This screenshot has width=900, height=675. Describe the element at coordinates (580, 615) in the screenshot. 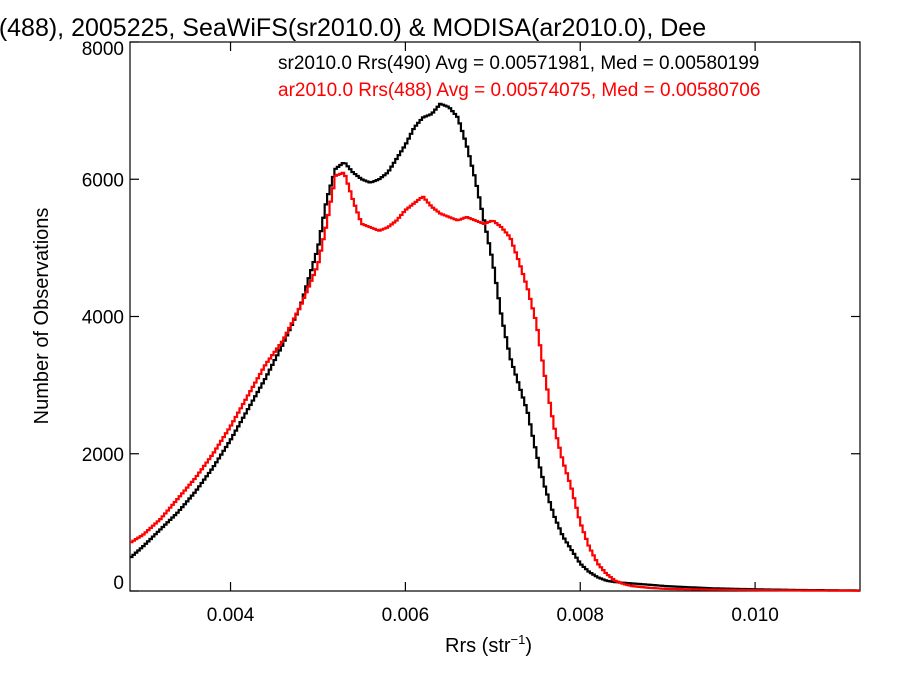

I see `x-tick-label: 0.008` at that location.